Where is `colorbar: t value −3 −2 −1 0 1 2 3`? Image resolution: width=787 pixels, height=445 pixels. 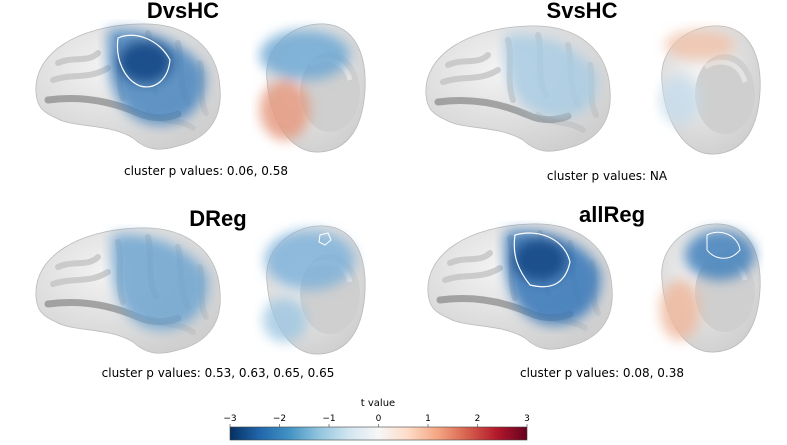
colorbar: t value −3 −2 −1 0 1 2 3 is located at coordinates (376, 419).